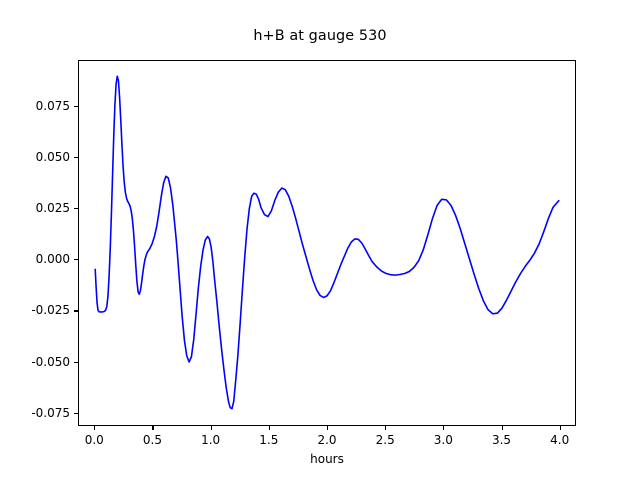  Describe the element at coordinates (50, 361) in the screenshot. I see `y-tick-label: -0.050` at that location.